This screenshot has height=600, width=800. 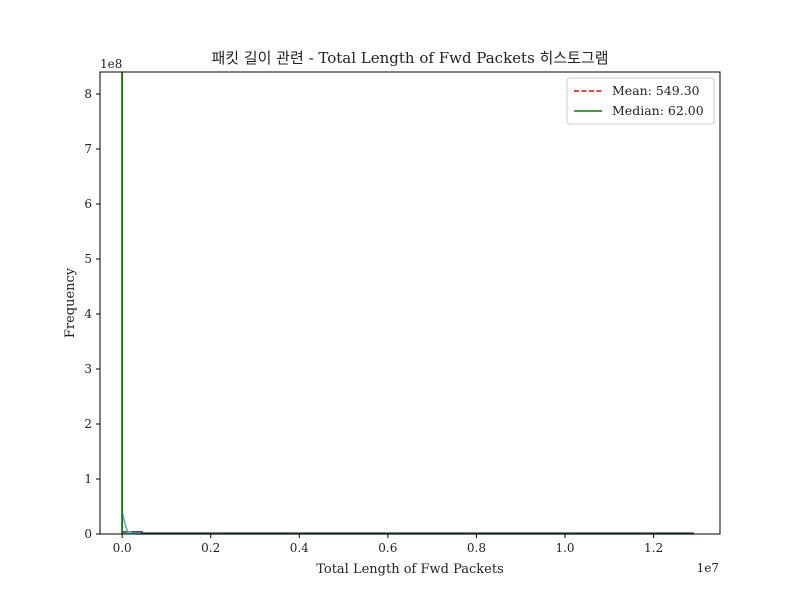 I want to click on y-tick-label: 1, so click(x=88, y=479).